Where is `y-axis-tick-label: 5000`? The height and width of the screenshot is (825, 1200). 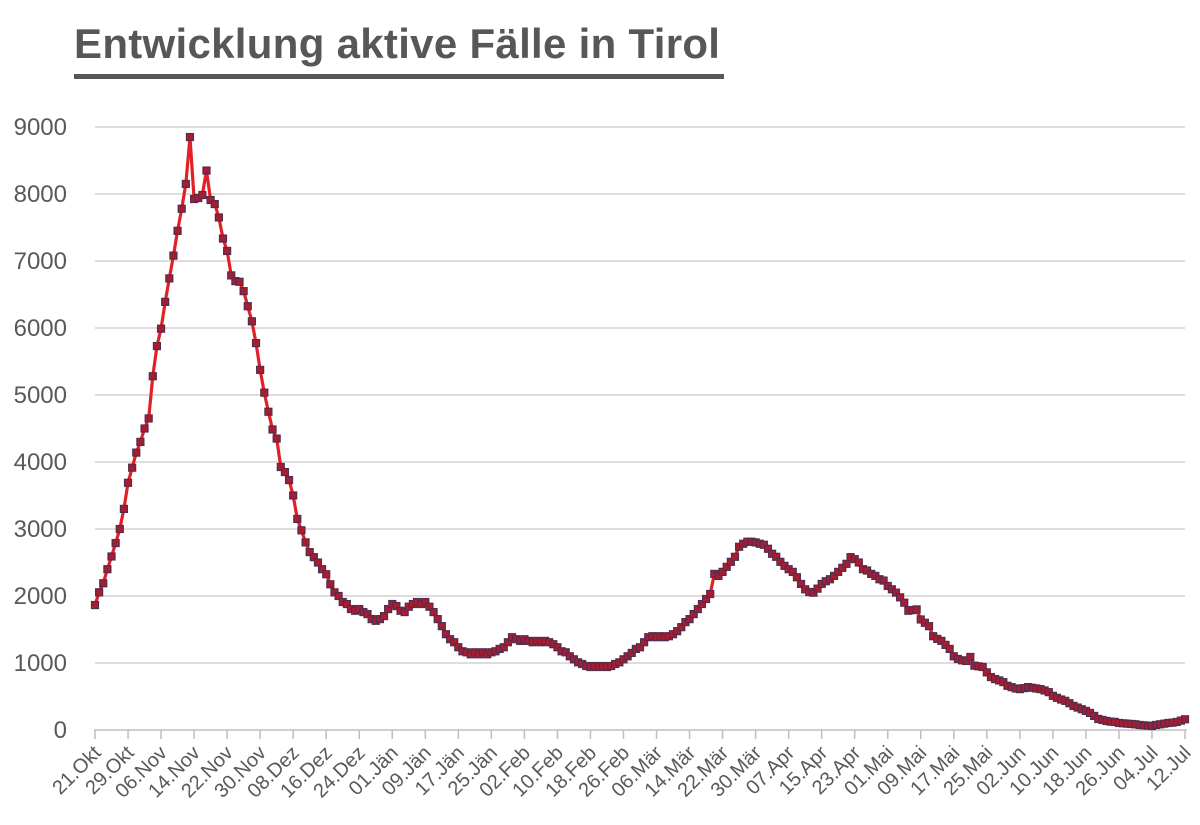 y-axis-tick-label: 5000 is located at coordinates (40, 395).